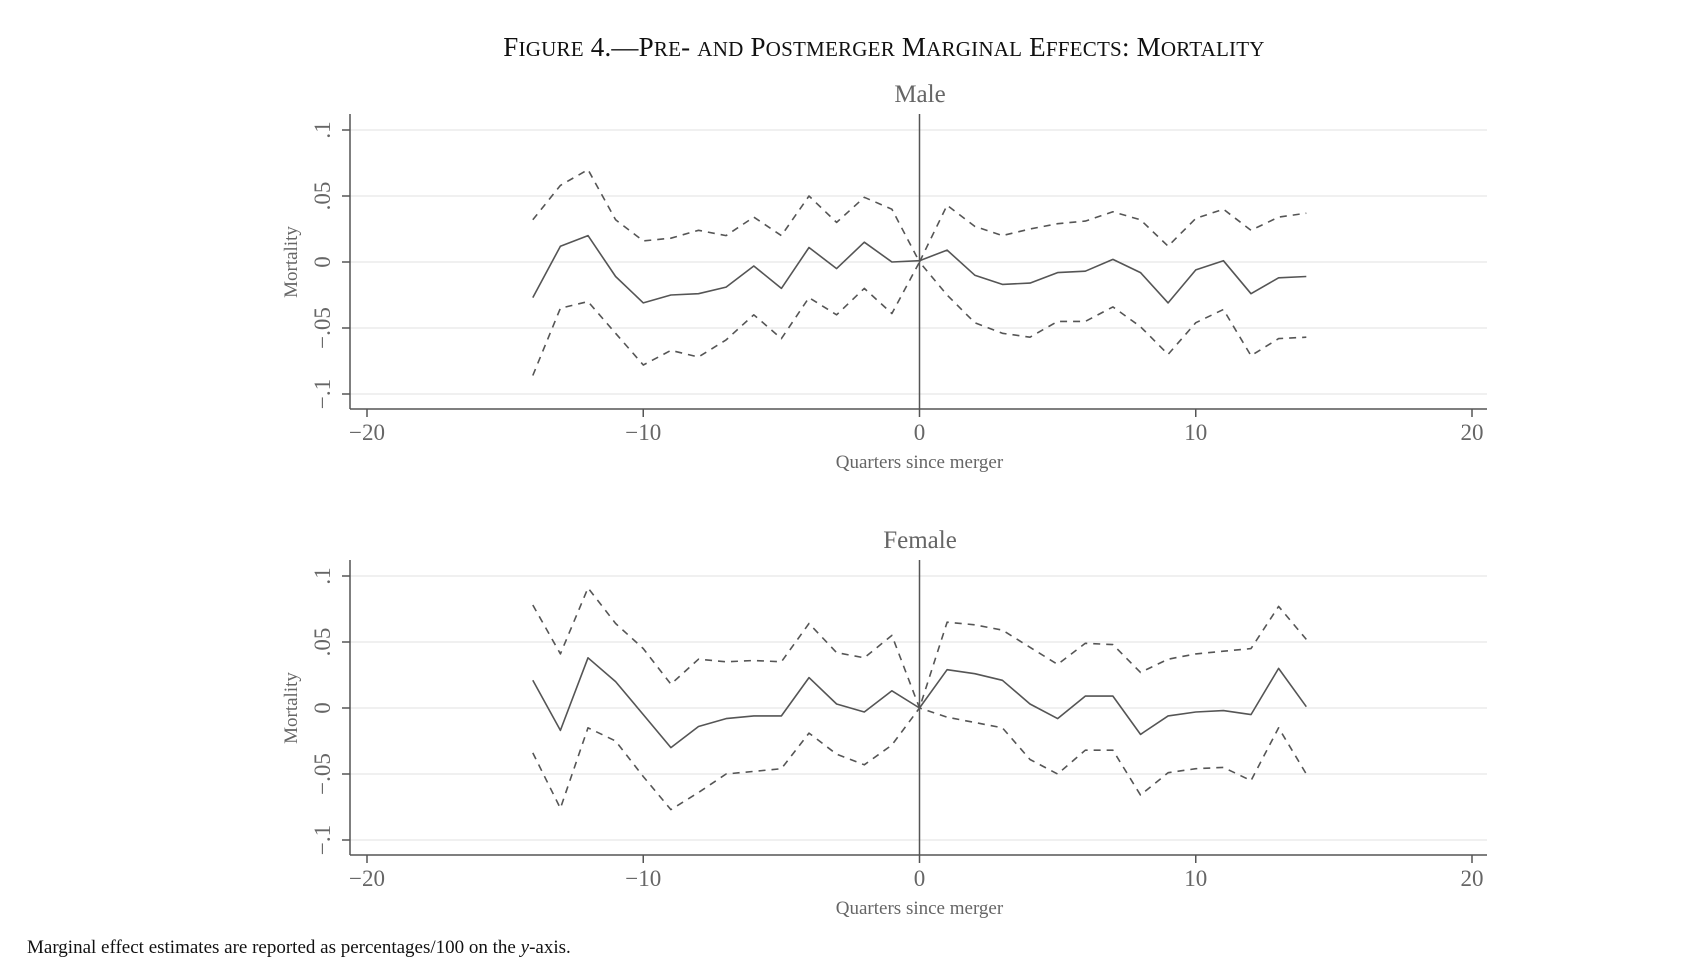 Image resolution: width=1698 pixels, height=964 pixels. Describe the element at coordinates (1472, 432) in the screenshot. I see `male-x-tick-label: 20` at that location.